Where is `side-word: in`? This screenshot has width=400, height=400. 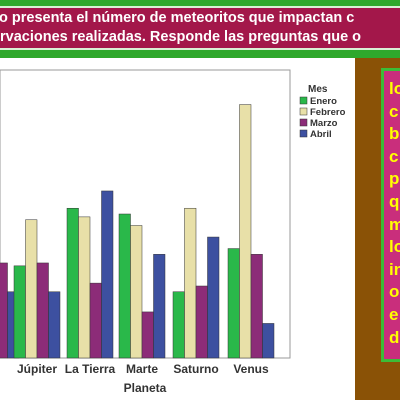 side-word: in is located at coordinates (394, 269).